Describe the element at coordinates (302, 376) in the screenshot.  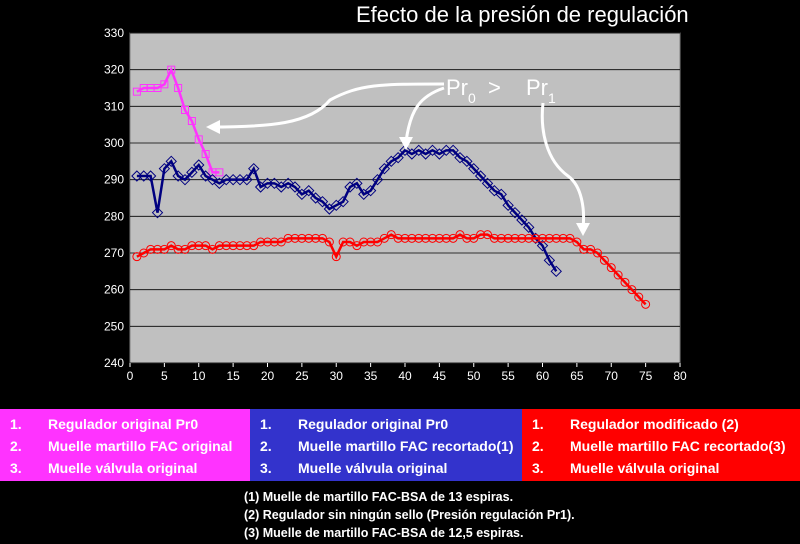
I see `x-tick-label: 25` at that location.